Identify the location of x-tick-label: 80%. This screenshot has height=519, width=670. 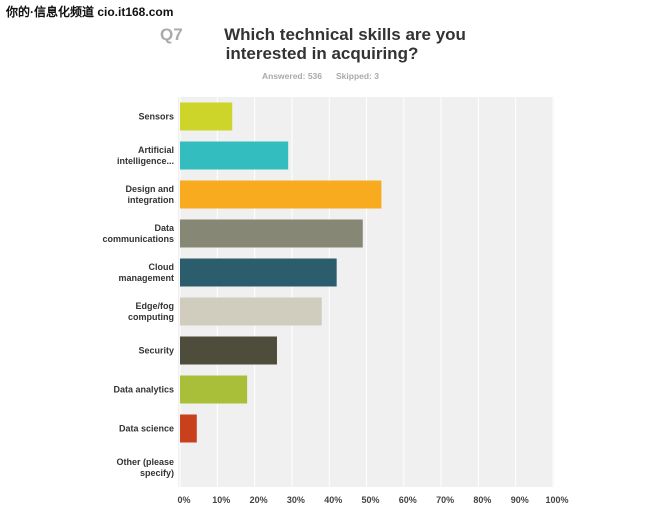
(482, 500).